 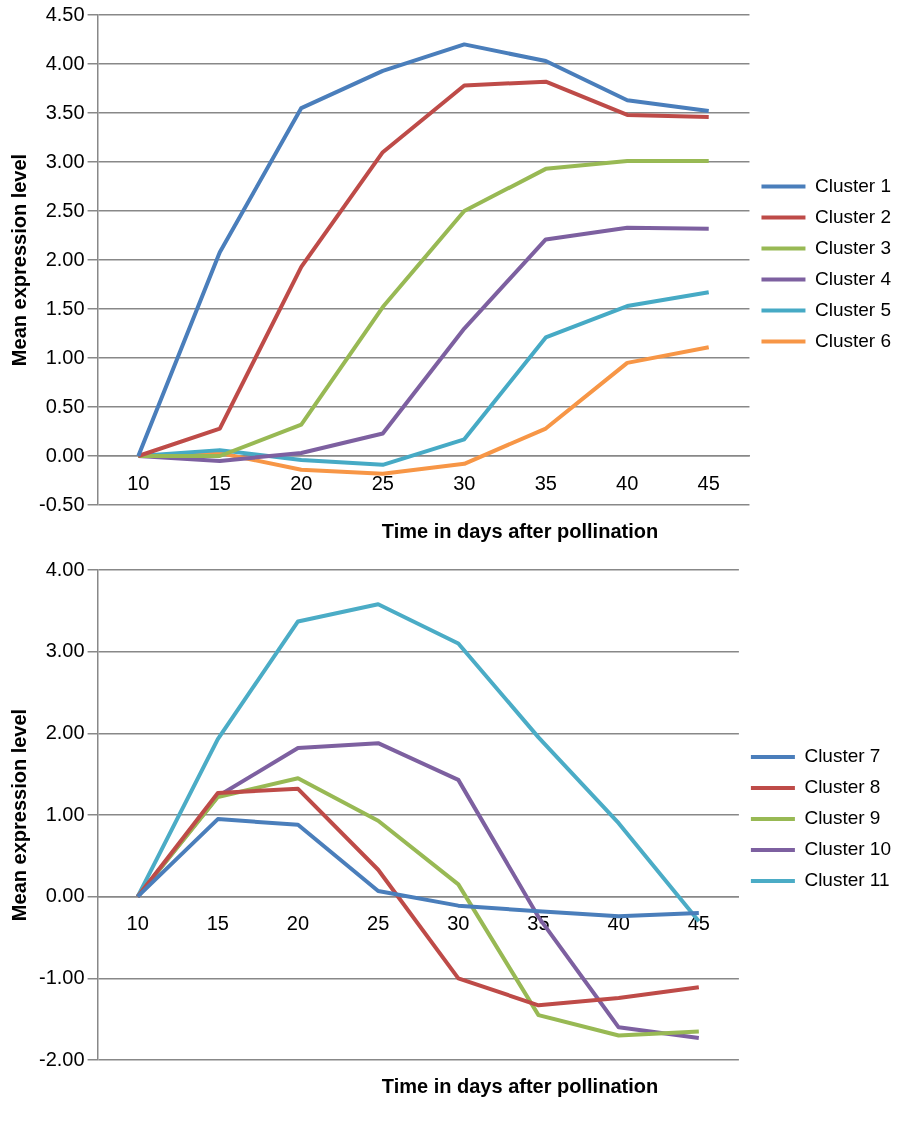 What do you see at coordinates (65, 405) in the screenshot?
I see `y-tick-label: 0.50` at bounding box center [65, 405].